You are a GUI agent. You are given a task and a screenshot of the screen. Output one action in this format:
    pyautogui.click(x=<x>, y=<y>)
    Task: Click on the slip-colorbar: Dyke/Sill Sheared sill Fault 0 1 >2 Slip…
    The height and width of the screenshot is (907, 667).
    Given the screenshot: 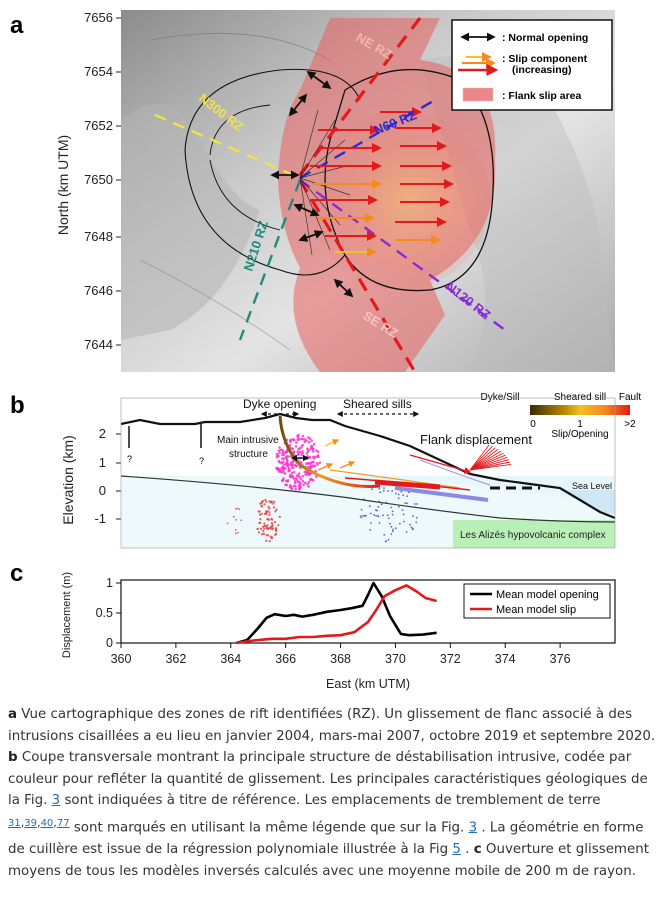 What is the action you would take?
    pyautogui.click(x=561, y=416)
    